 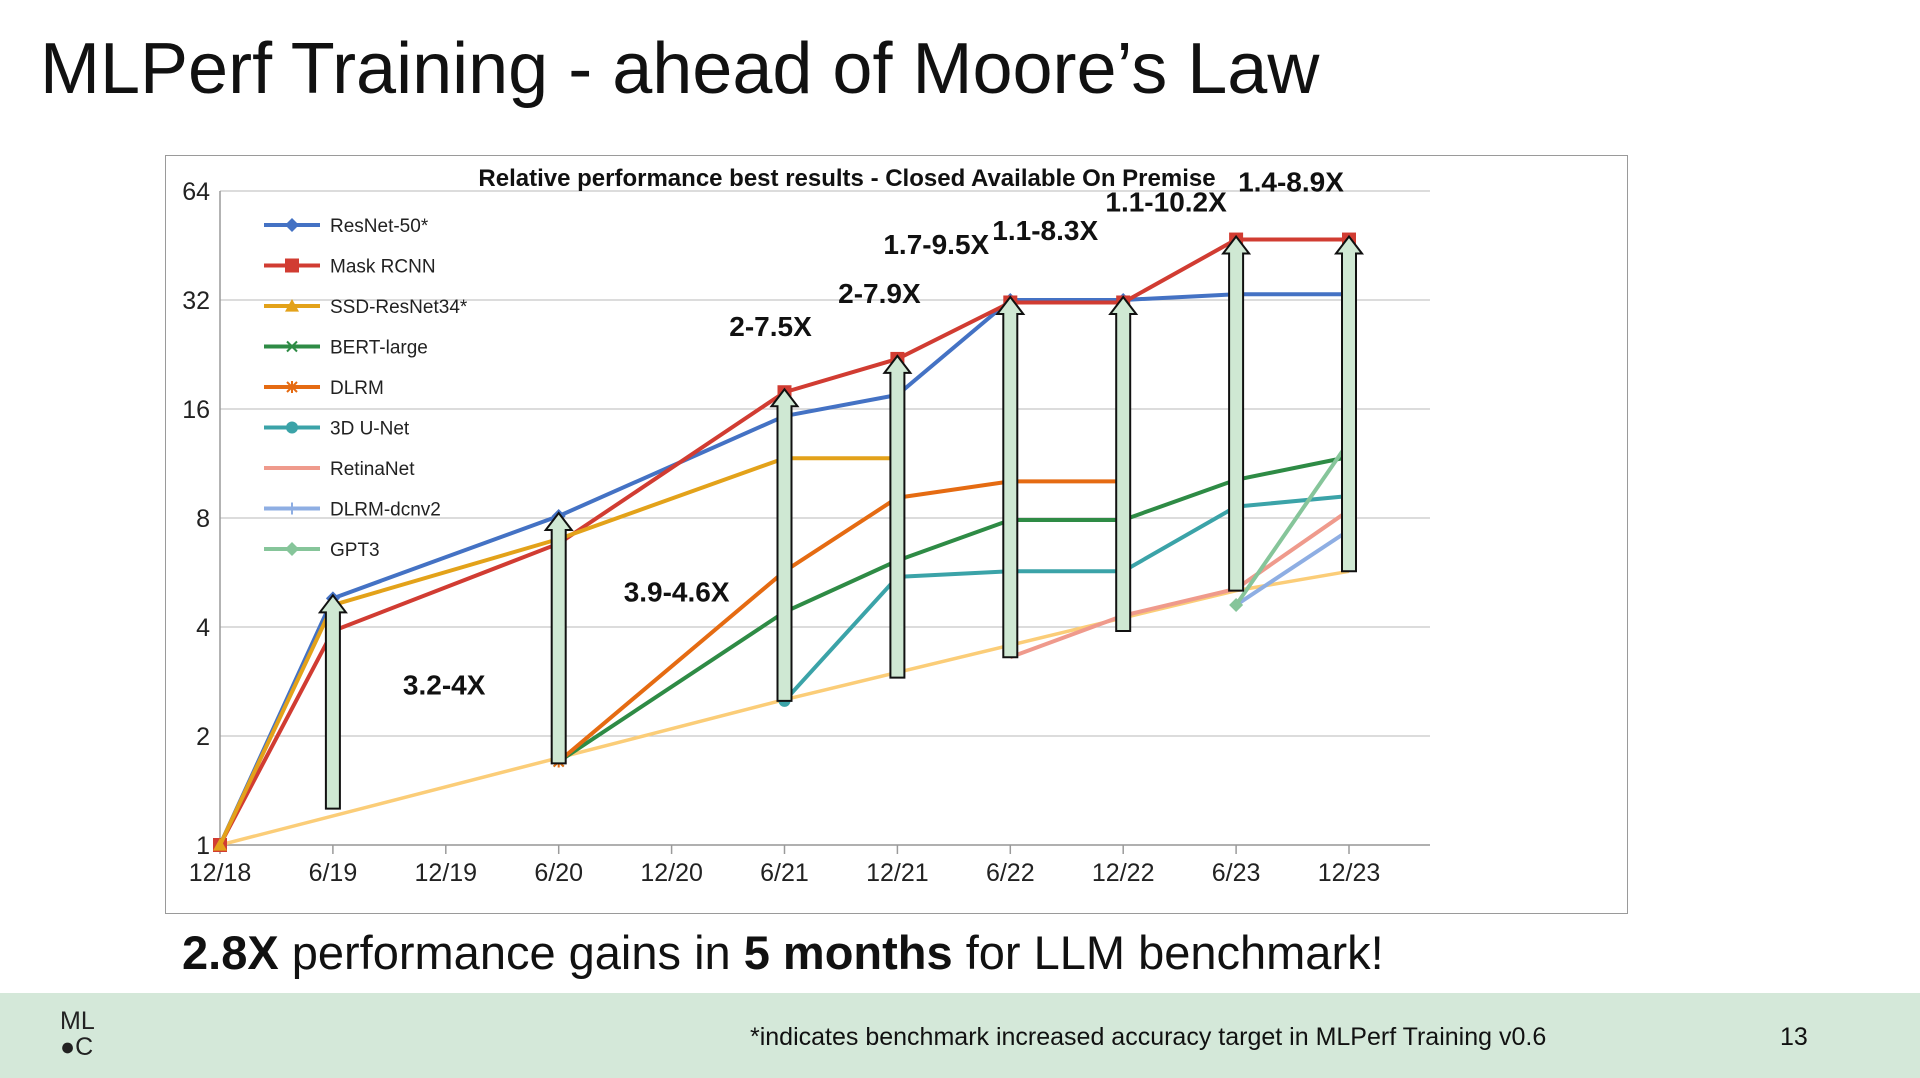 I want to click on series-point-ssd-resnet34, so click(x=220, y=844).